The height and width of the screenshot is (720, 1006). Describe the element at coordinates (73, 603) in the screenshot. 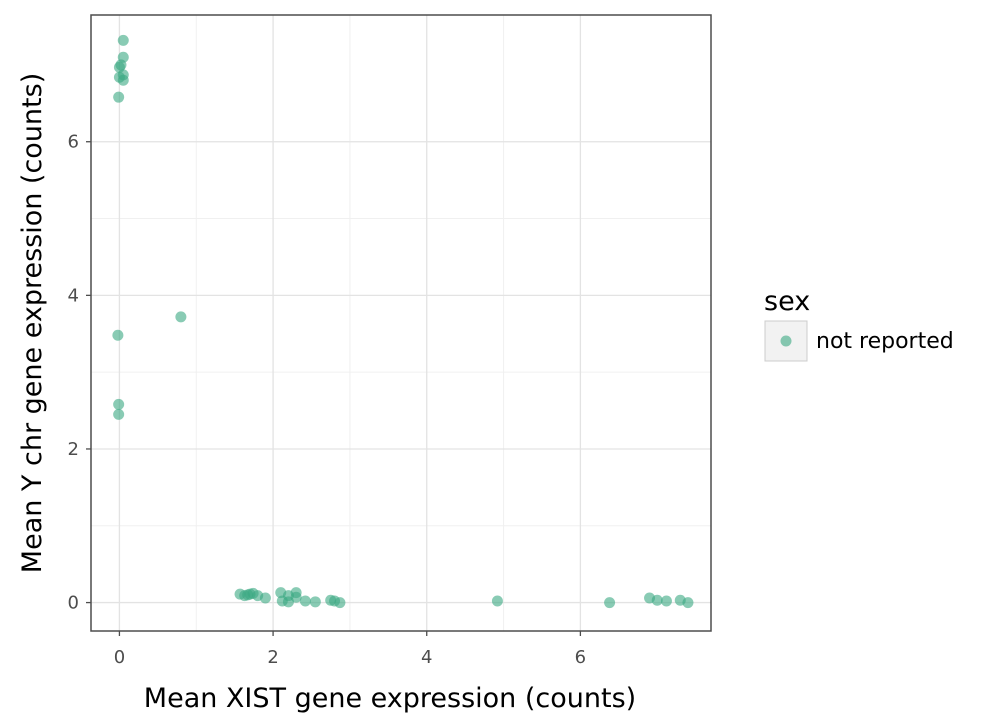

I see `y-tick-label: 0` at that location.